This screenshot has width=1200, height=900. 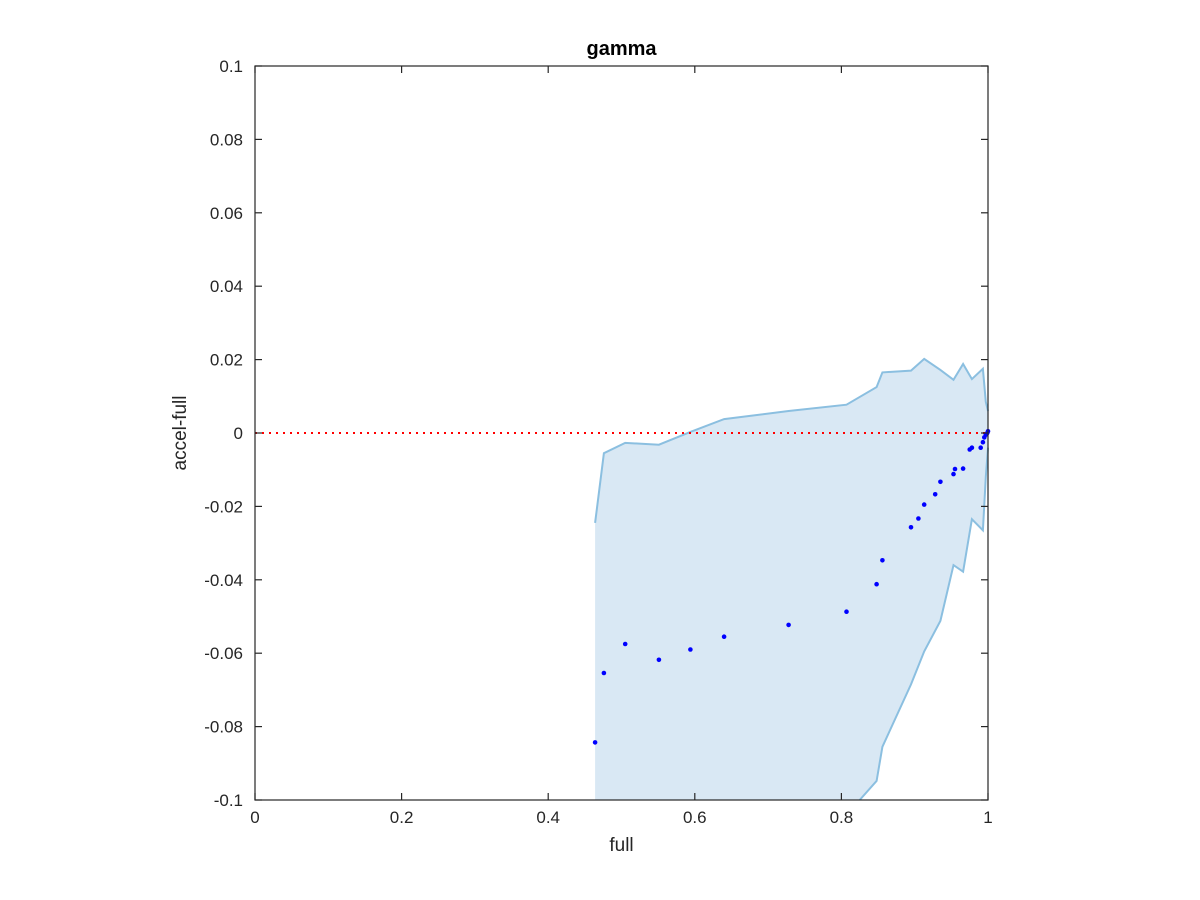 What do you see at coordinates (621, 49) in the screenshot?
I see `chart-title: gamma` at bounding box center [621, 49].